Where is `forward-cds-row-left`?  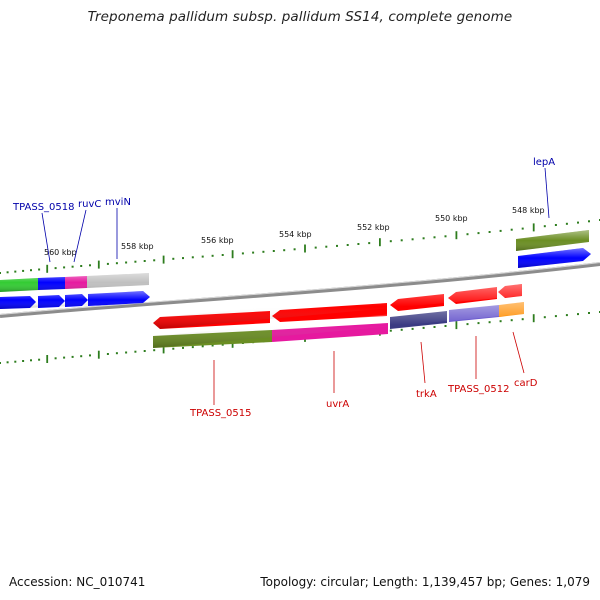 forward-cds-row-left is located at coordinates (74, 282).